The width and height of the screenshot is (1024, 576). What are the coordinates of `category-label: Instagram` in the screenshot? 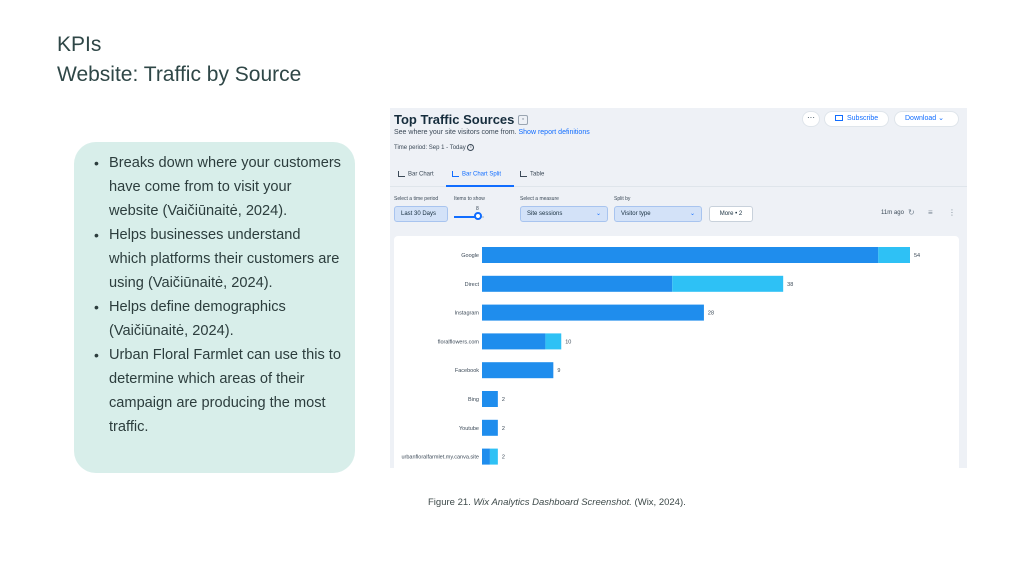 It's located at (467, 314).